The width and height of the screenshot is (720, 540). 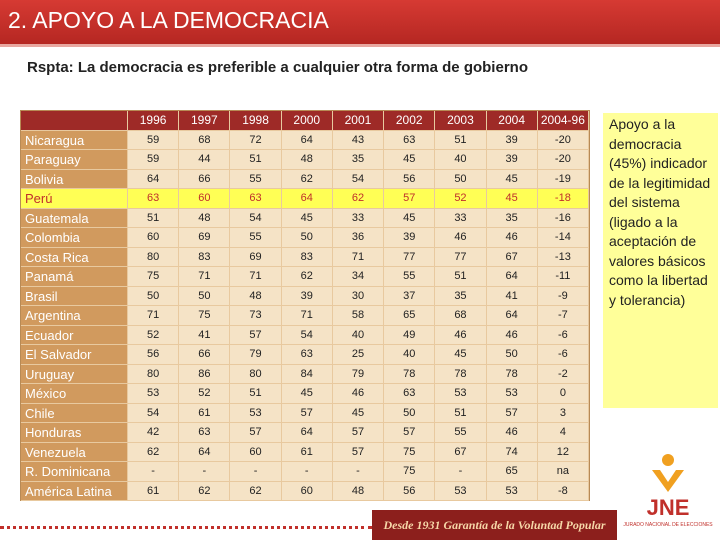 I want to click on row-header: Costa Rica, so click(x=74, y=257).